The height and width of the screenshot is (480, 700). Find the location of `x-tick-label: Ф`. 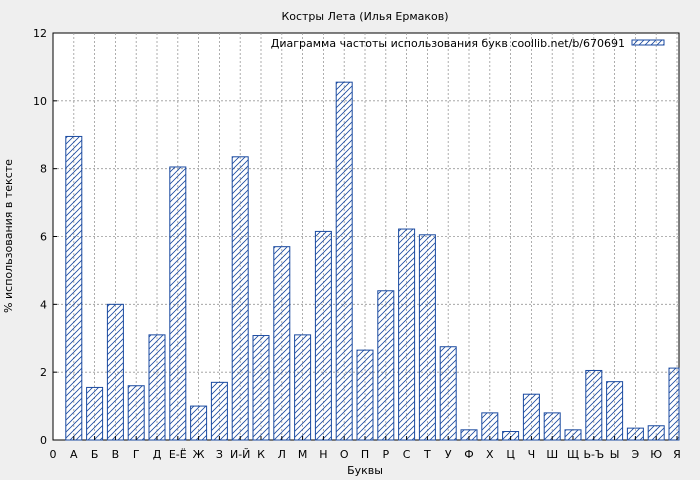

x-tick-label: Ф is located at coordinates (468, 454).